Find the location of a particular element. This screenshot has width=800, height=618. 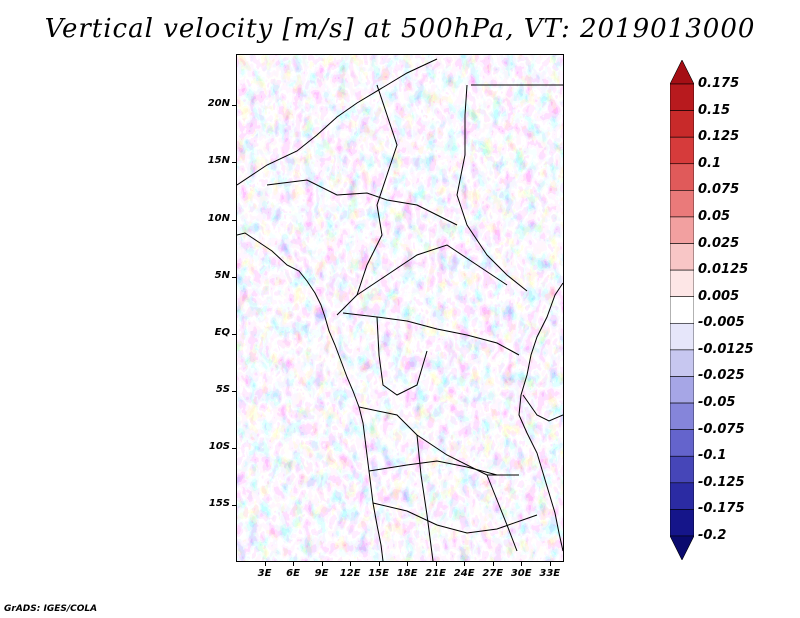

lon-label: 33E is located at coordinates (550, 573).